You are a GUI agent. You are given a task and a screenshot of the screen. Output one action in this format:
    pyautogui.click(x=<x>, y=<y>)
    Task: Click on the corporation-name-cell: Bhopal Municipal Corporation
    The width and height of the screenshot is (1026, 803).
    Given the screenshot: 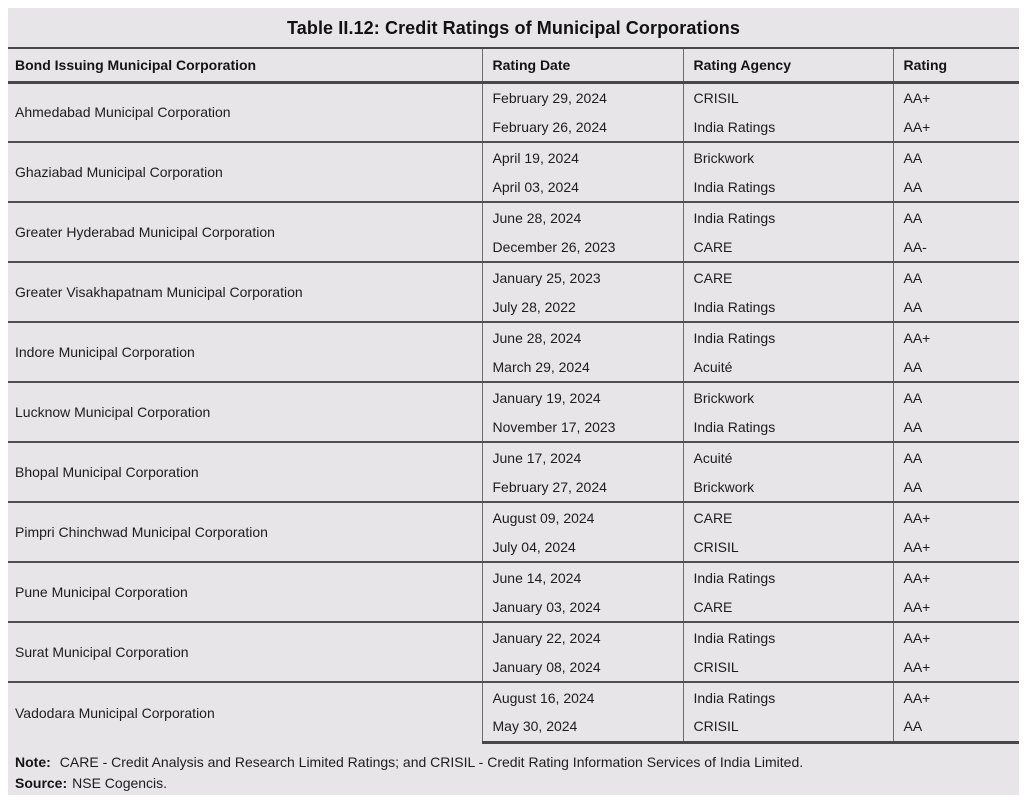 What is the action you would take?
    pyautogui.click(x=245, y=471)
    